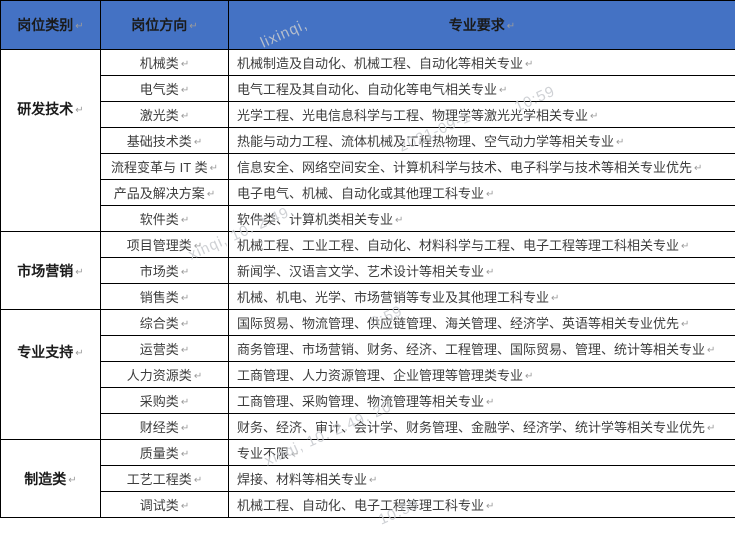  Describe the element at coordinates (159, 245) in the screenshot. I see `direction-label: 项目管理类` at that location.